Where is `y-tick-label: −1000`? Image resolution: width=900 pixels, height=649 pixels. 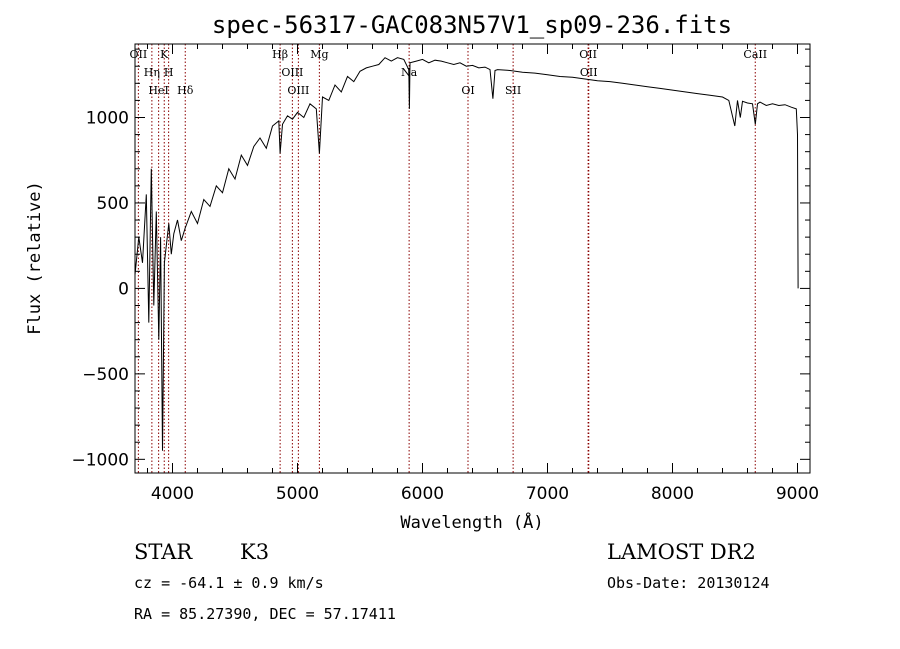 y-tick-label: −1000 is located at coordinates (100, 460).